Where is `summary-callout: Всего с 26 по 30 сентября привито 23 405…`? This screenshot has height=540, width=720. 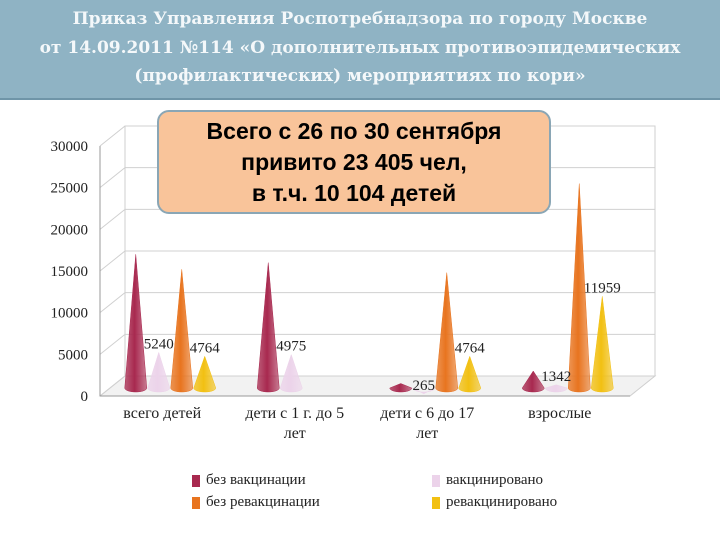 summary-callout: Всего с 26 по 30 сентября привито 23 405… is located at coordinates (354, 162).